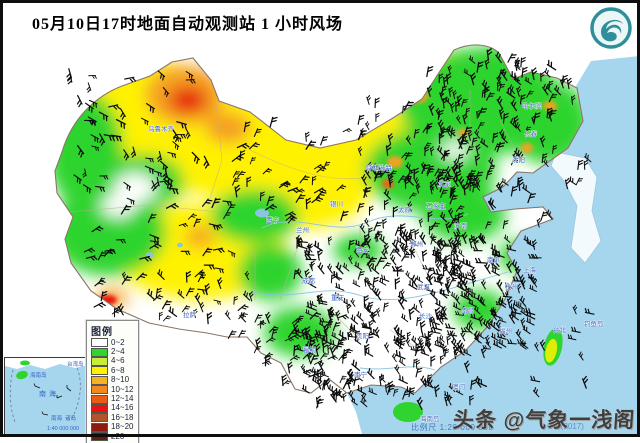  I want to click on meteorology-logo-icon, so click(611, 28).